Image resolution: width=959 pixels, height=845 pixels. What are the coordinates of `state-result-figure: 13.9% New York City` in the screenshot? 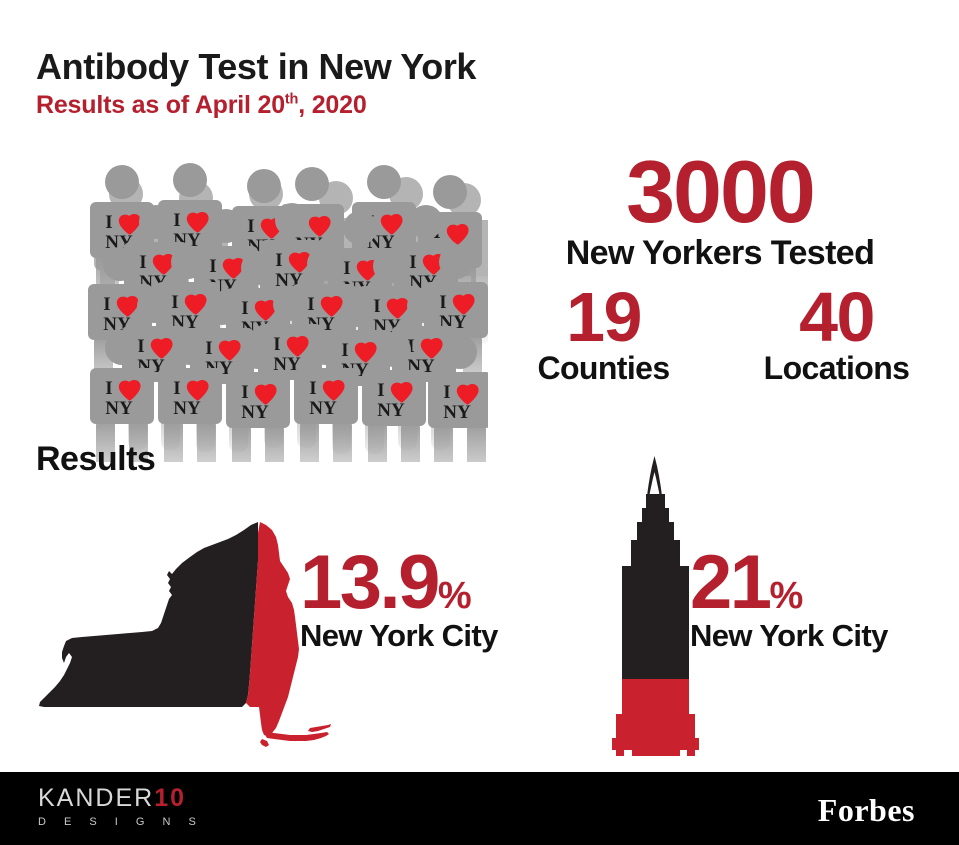 It's located at (415, 599).